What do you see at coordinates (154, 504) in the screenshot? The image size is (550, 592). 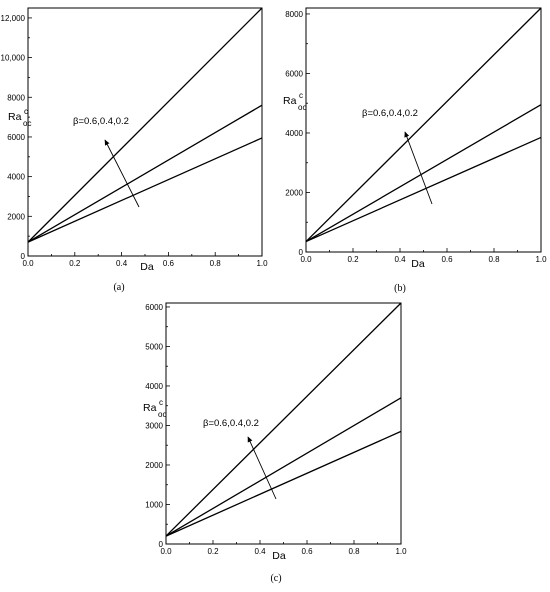 I see `y-tick-label: 1000` at bounding box center [154, 504].